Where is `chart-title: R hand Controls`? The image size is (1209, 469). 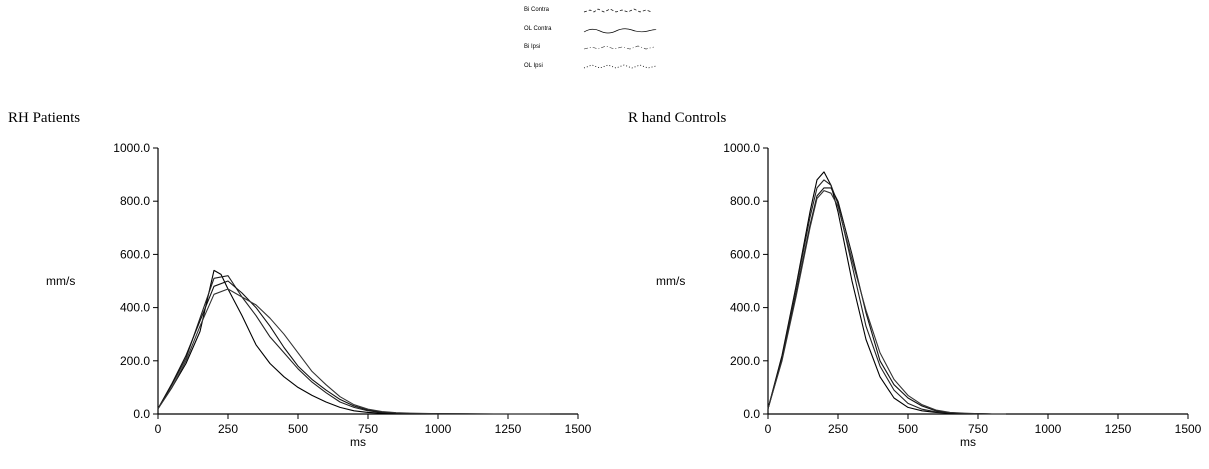
chart-title: R hand Controls is located at coordinates (677, 118).